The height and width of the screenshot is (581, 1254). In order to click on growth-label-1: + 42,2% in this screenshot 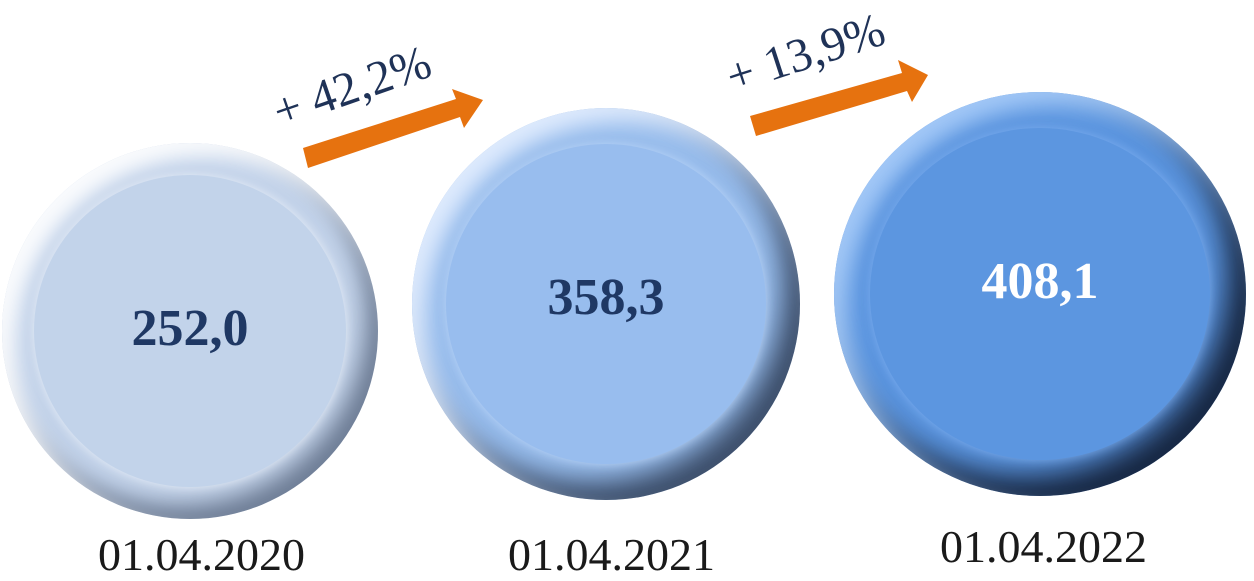, I will do `click(352, 87)`.